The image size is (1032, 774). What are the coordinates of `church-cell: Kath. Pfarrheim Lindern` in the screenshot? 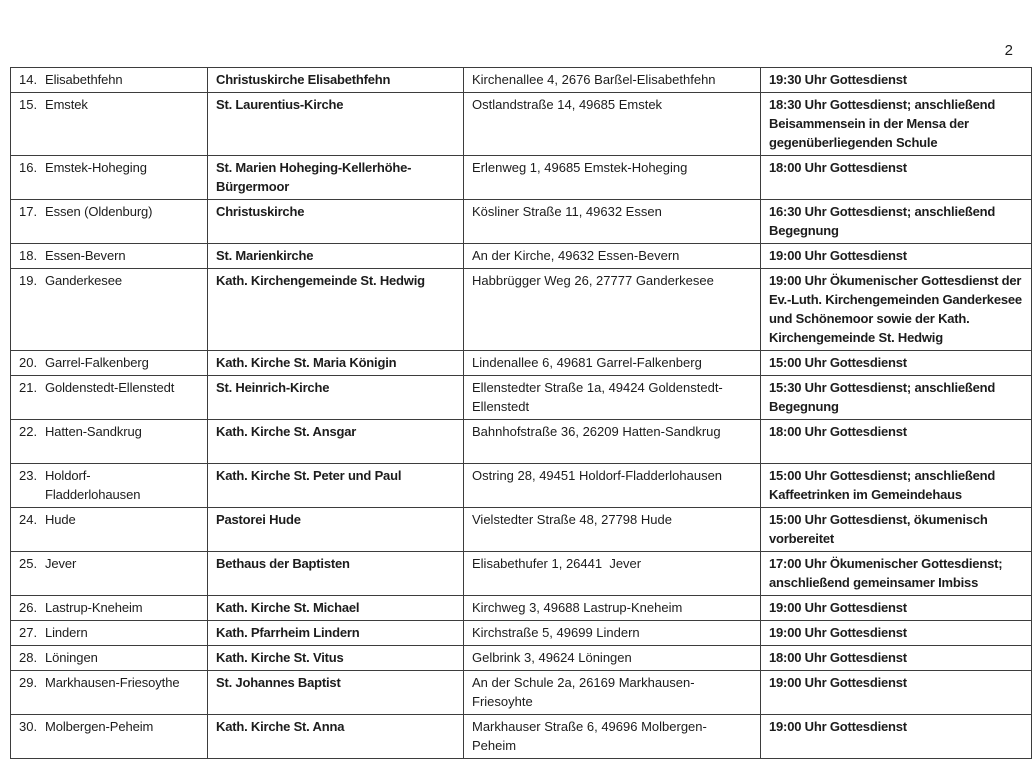 It's located at (335, 633).